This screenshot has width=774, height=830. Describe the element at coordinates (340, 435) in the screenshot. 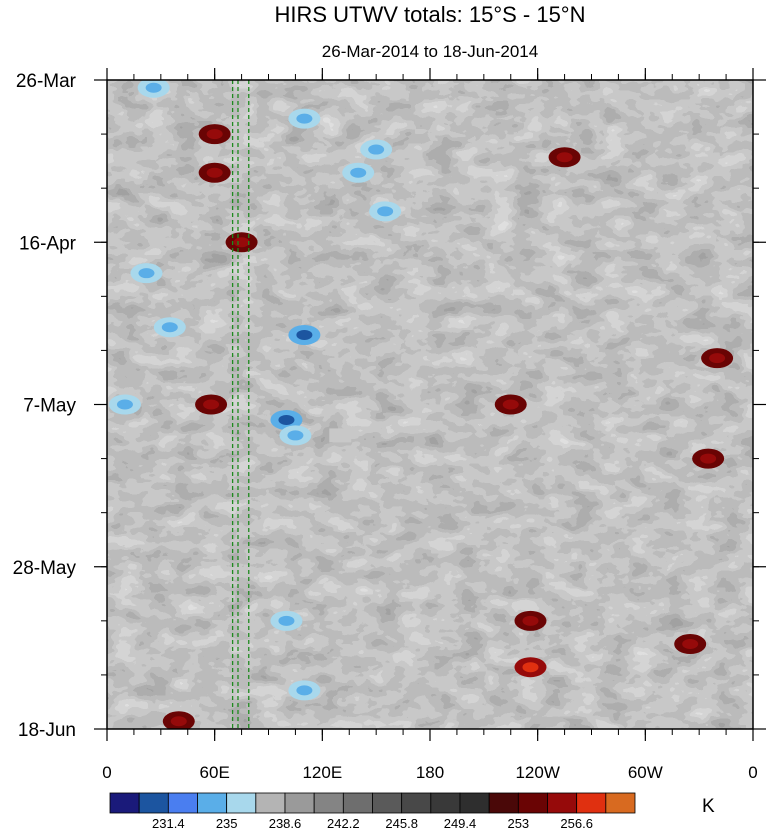

I see `missing-data-patch` at that location.